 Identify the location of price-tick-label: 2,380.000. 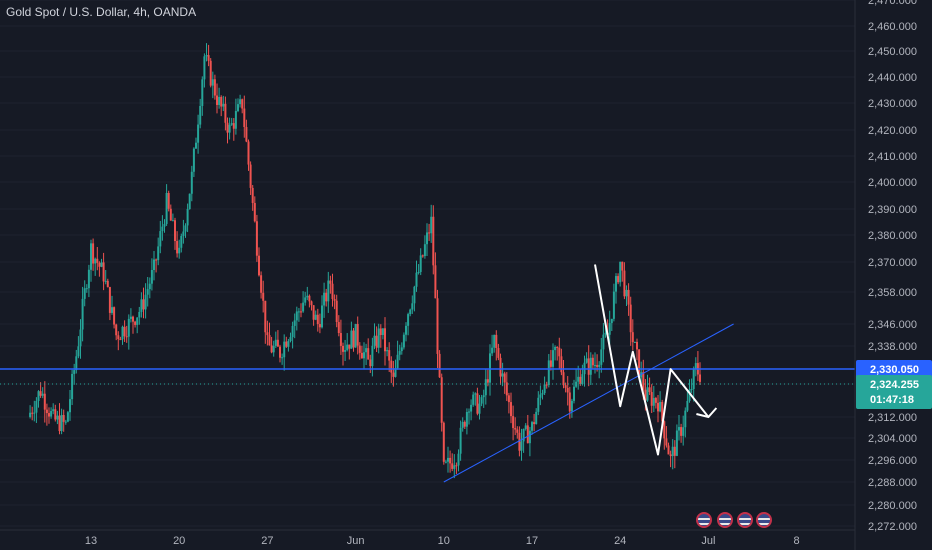
(892, 236).